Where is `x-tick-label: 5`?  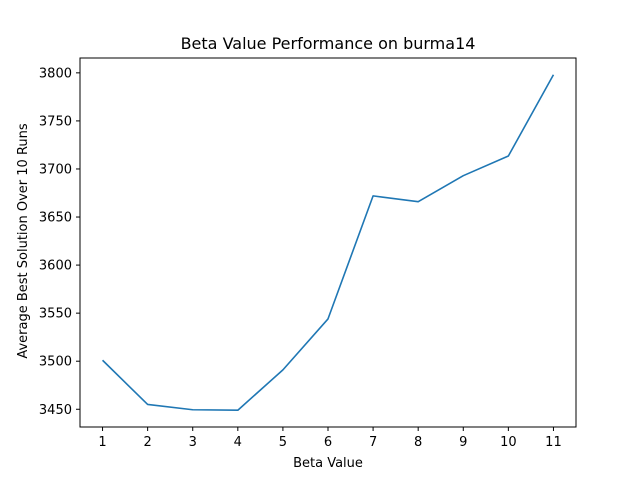
x-tick-label: 5 is located at coordinates (283, 442).